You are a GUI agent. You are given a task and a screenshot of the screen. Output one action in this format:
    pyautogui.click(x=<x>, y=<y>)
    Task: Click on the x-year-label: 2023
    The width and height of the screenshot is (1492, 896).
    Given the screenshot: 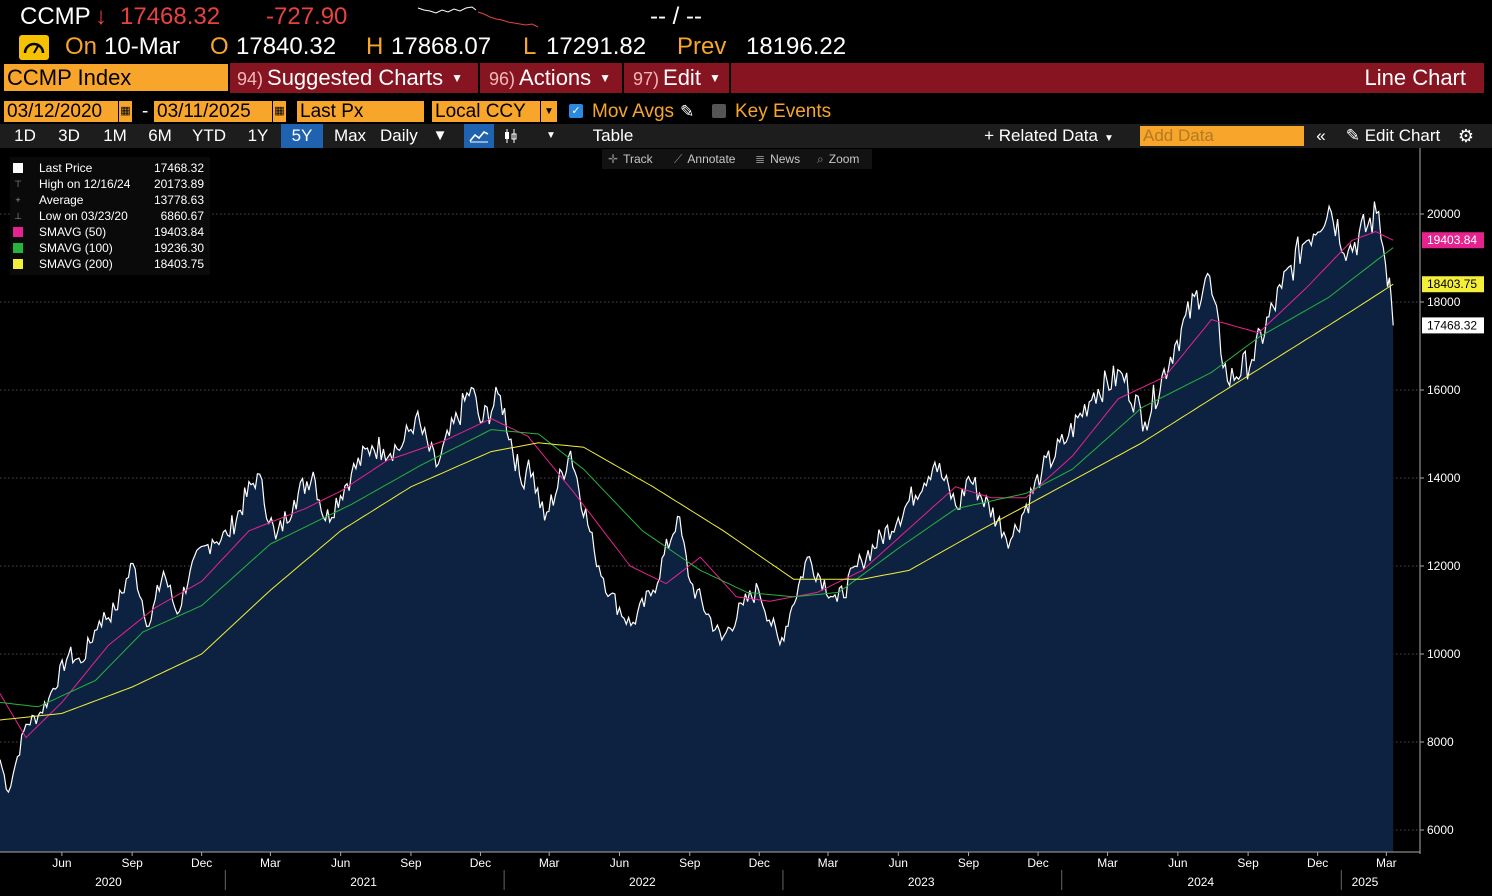 What is the action you would take?
    pyautogui.click(x=921, y=882)
    